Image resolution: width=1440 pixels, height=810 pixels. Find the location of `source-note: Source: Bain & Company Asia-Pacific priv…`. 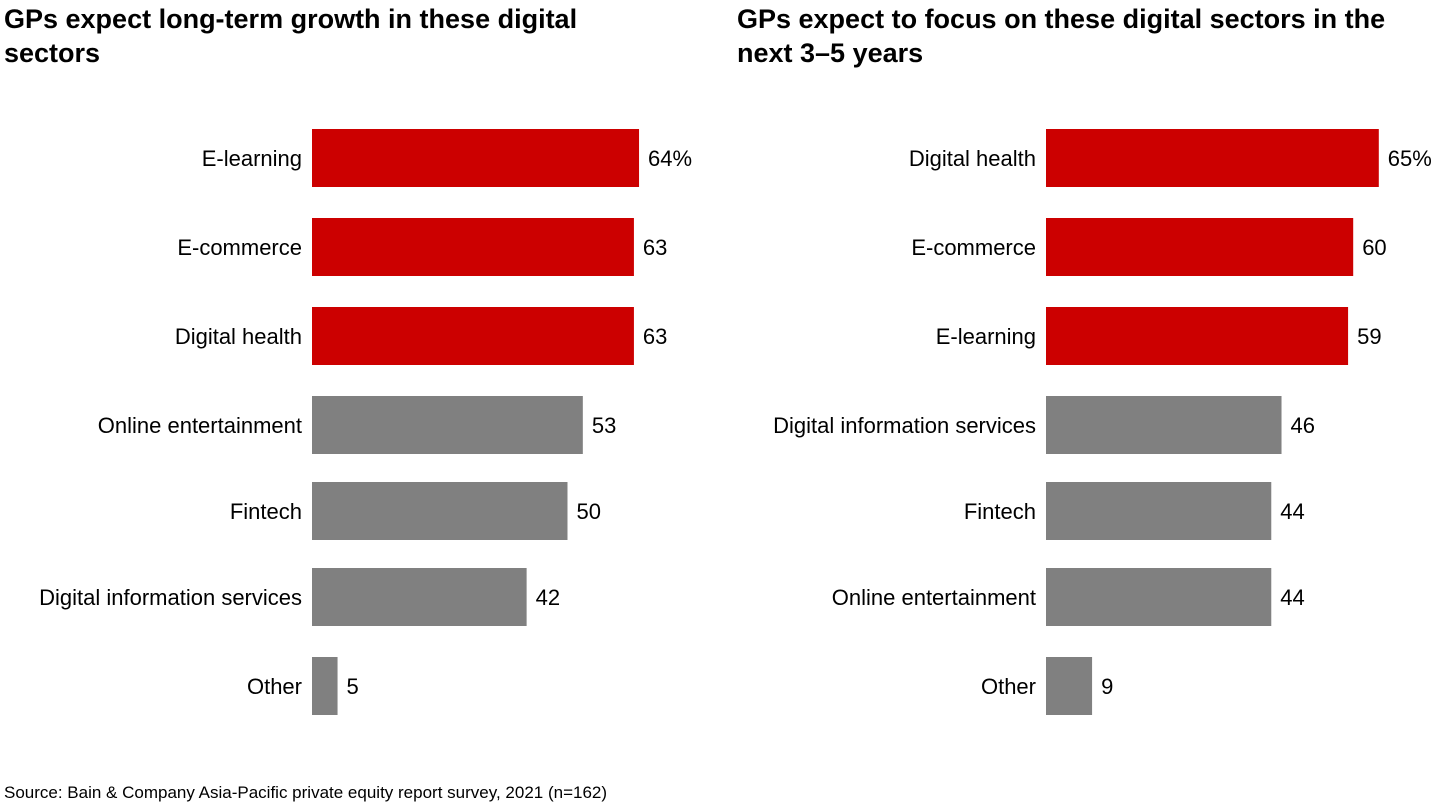

source-note: Source: Bain & Company Asia-Pacific priv… is located at coordinates (306, 792).